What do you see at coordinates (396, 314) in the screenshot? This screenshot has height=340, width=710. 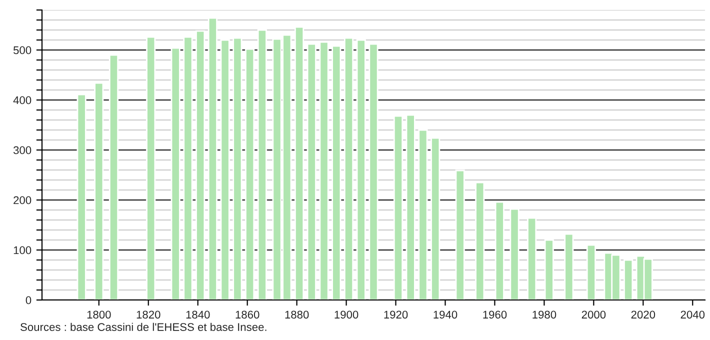 I see `x-tick-label: 1920` at bounding box center [396, 314].